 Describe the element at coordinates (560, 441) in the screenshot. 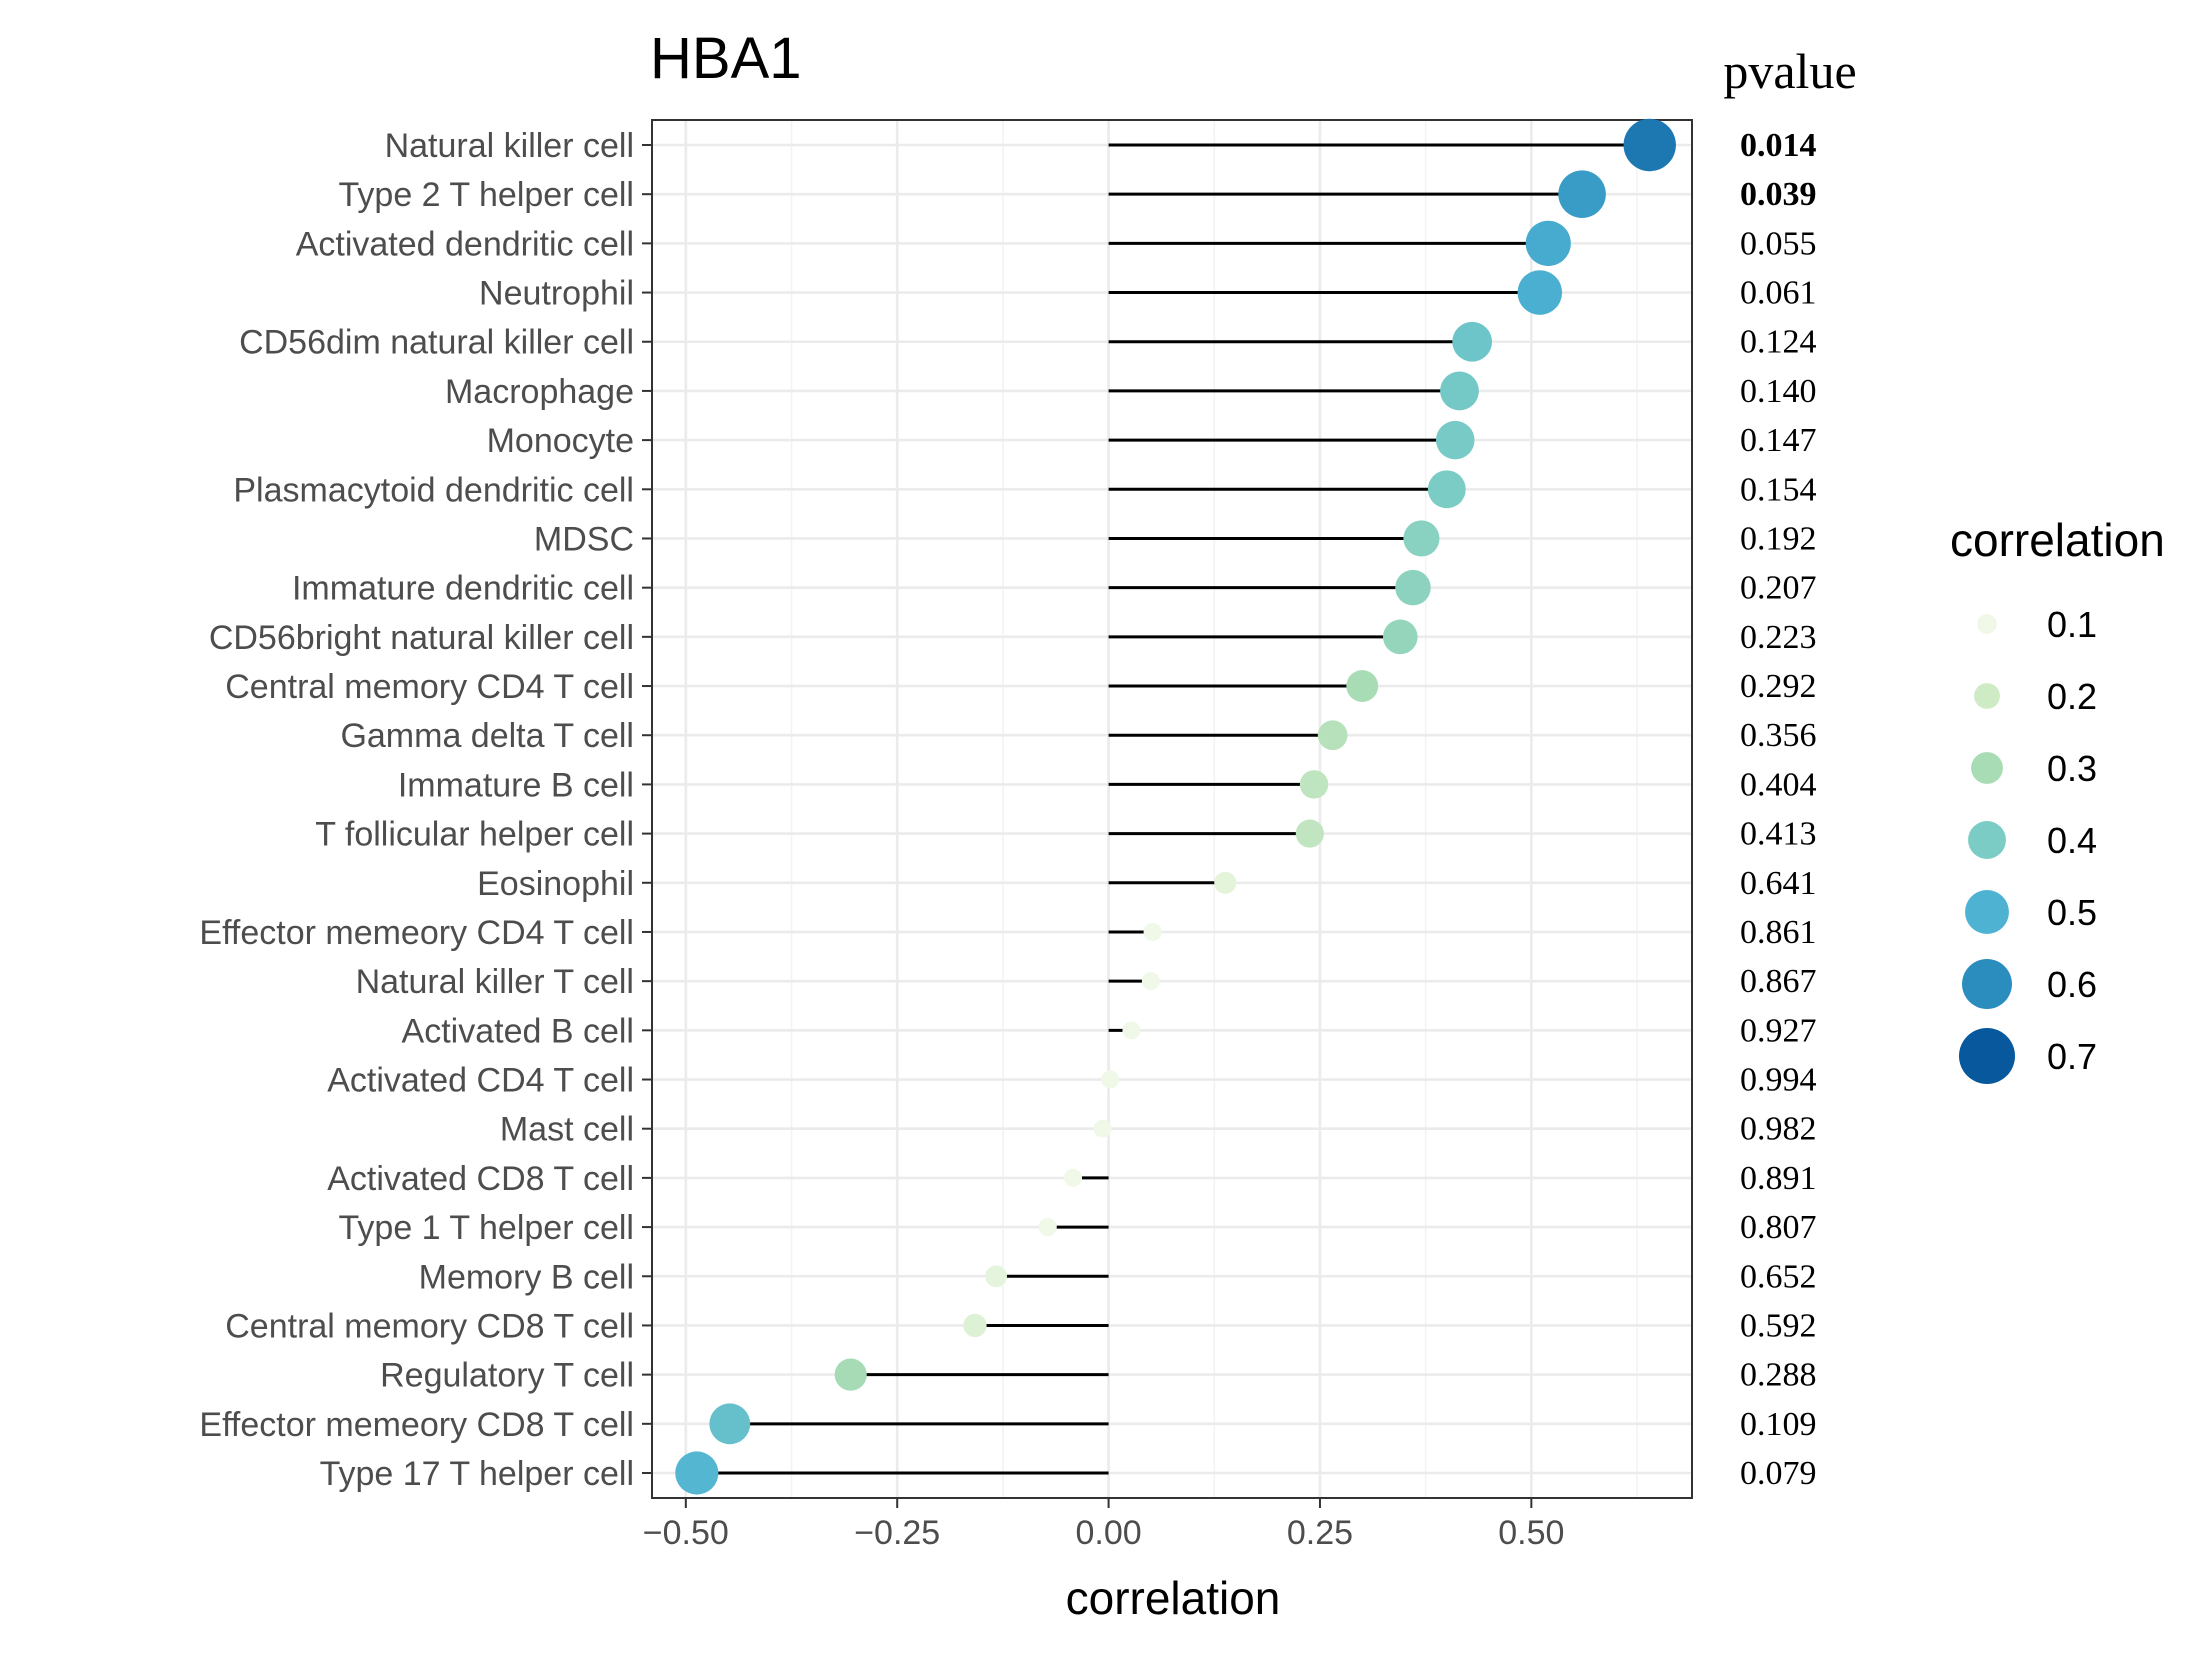

I see `y-tick-label: Monocyte` at that location.